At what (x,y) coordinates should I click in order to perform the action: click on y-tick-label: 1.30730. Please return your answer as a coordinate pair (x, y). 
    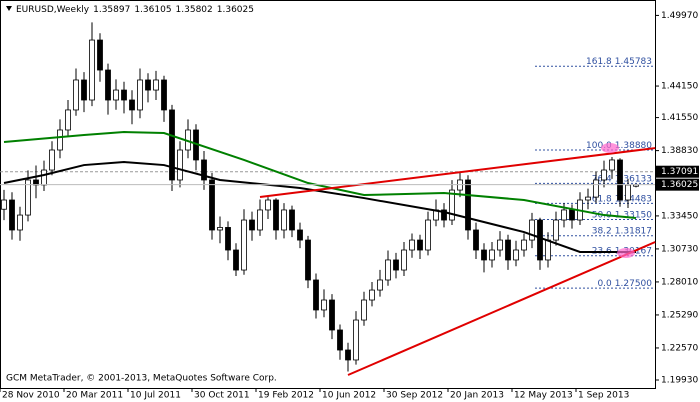
    Looking at the image, I should click on (679, 249).